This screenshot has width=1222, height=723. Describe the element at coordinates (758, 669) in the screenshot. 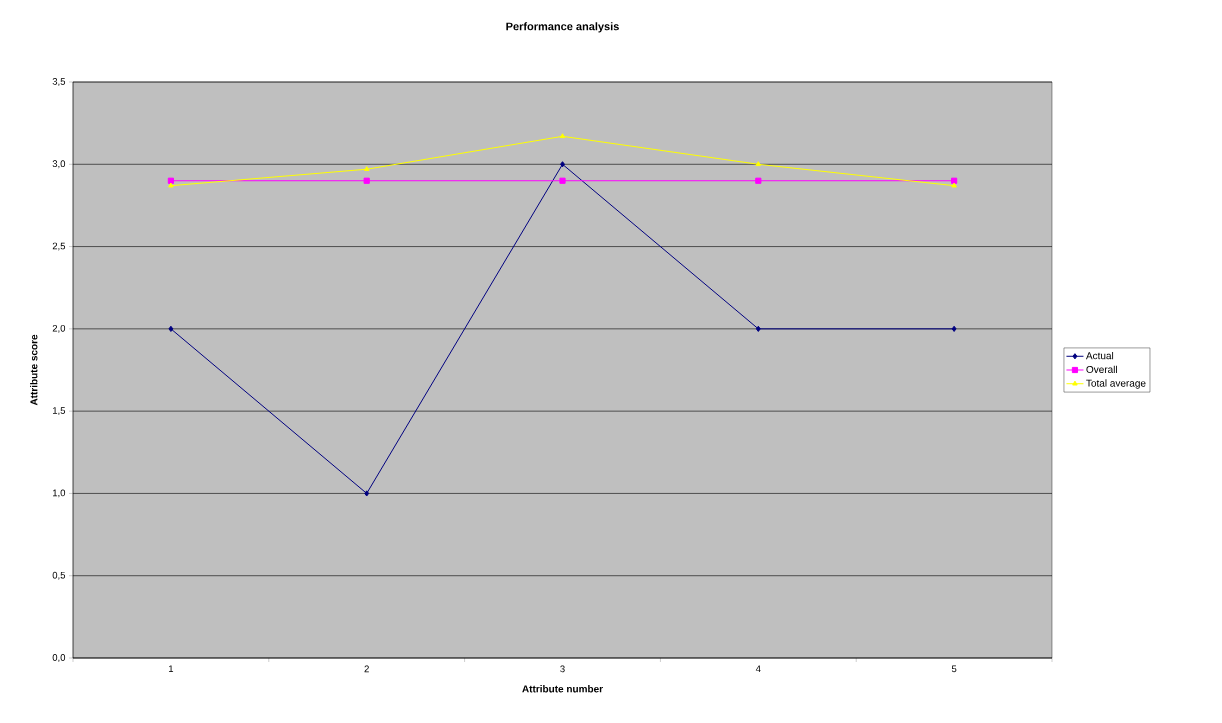

I see `x-tick-label: 4` at that location.